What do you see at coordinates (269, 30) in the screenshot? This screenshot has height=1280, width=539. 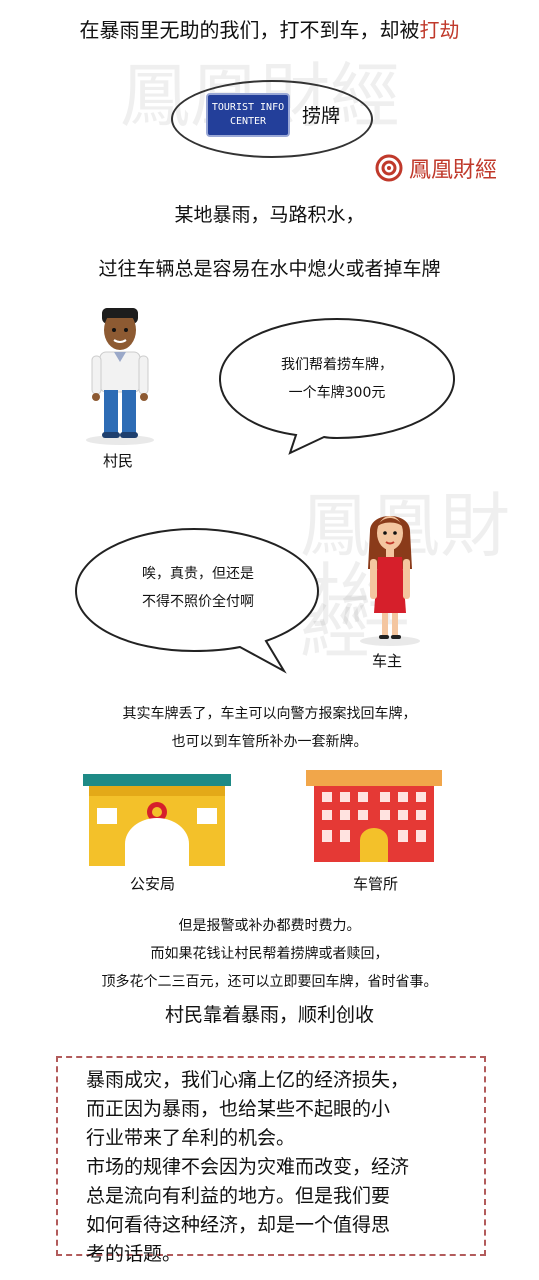 I see `page-title: 在暴雨里无助的我们，打不到车，却被打劫` at bounding box center [269, 30].